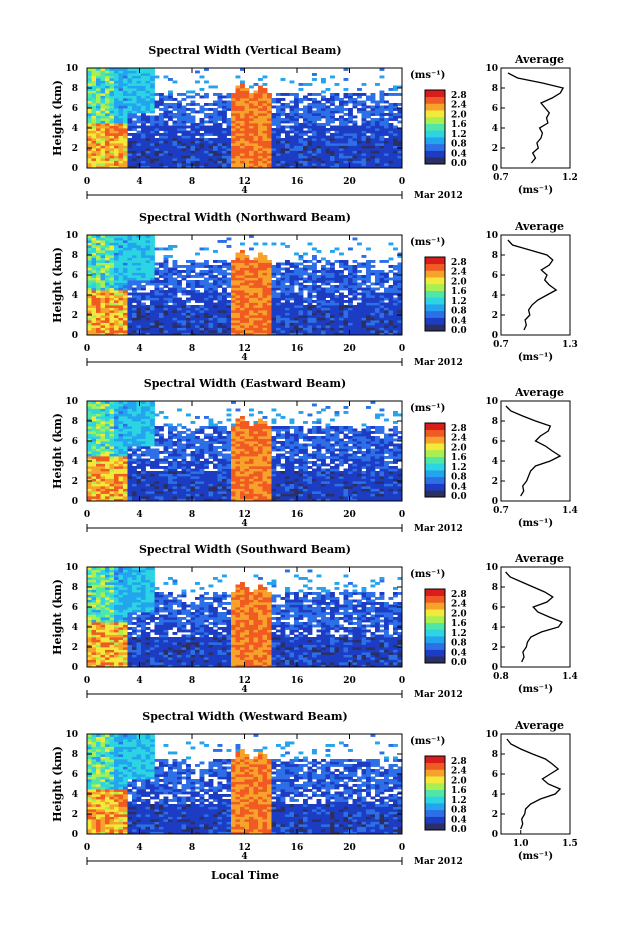 Image resolution: width=621 pixels, height=929 pixels. I want to click on colorbar-tick-label: 2.4, so click(459, 106).